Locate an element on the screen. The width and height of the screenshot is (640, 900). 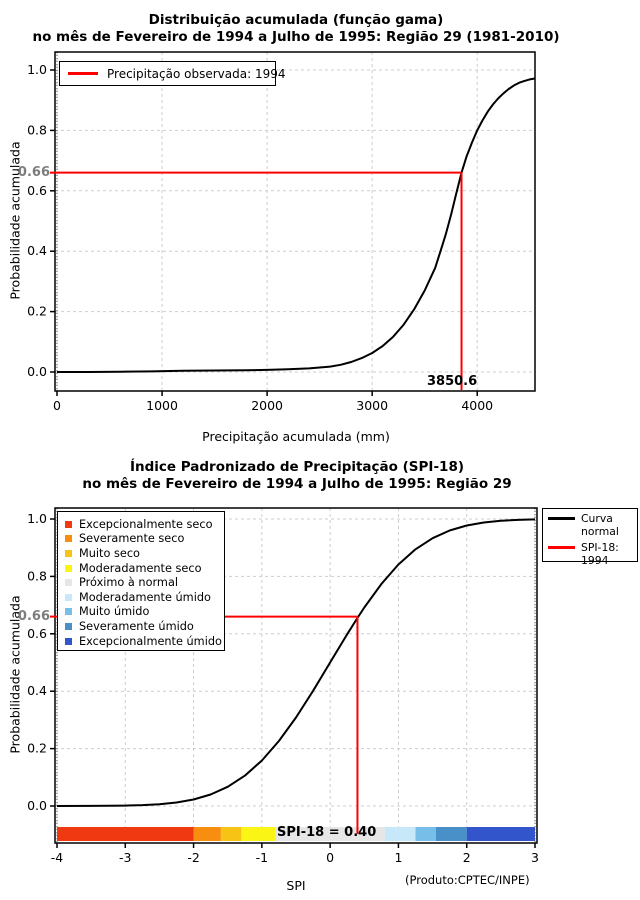
legend-item-moderadamente-seco: Moderadamente seco is located at coordinates (144, 568).